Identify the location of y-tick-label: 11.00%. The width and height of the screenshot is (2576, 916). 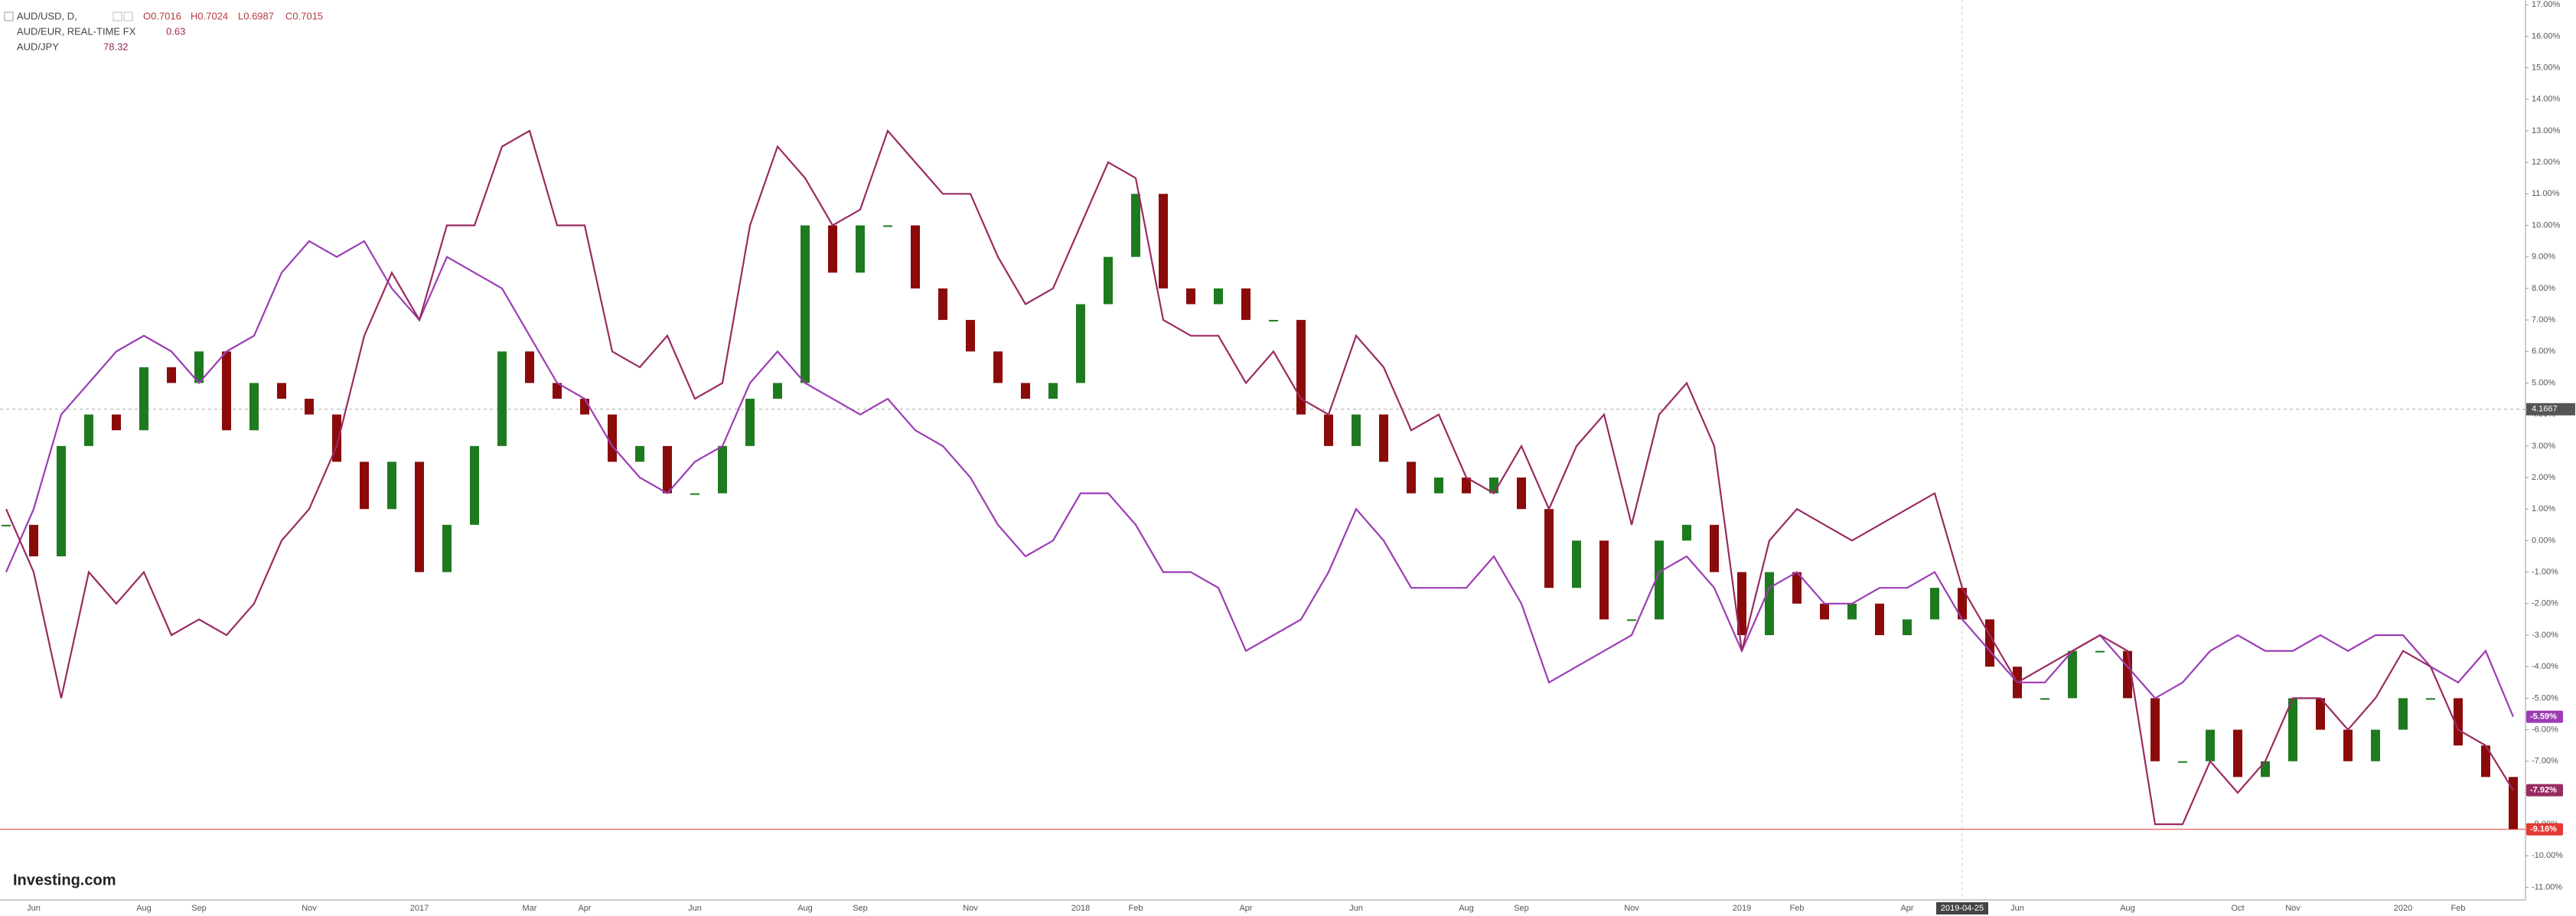
(2546, 193).